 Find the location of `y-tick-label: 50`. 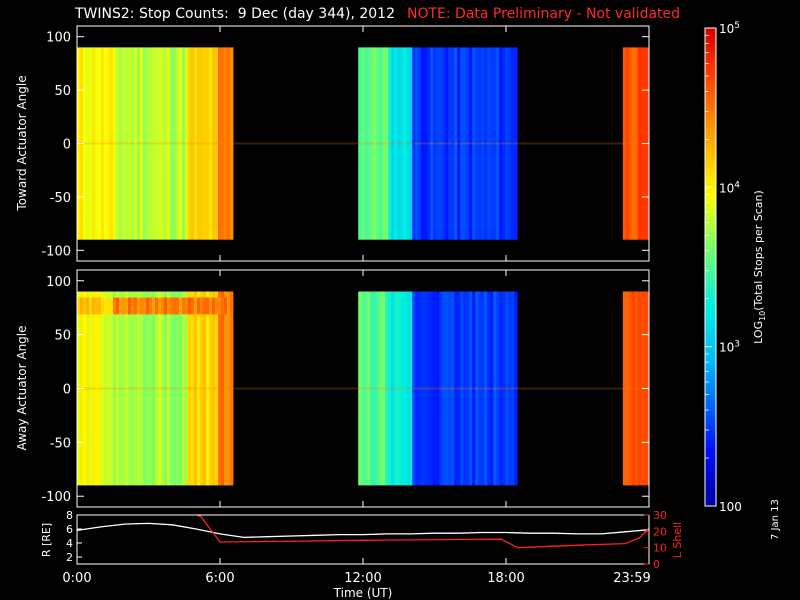

y-tick-label: 50 is located at coordinates (62, 91).